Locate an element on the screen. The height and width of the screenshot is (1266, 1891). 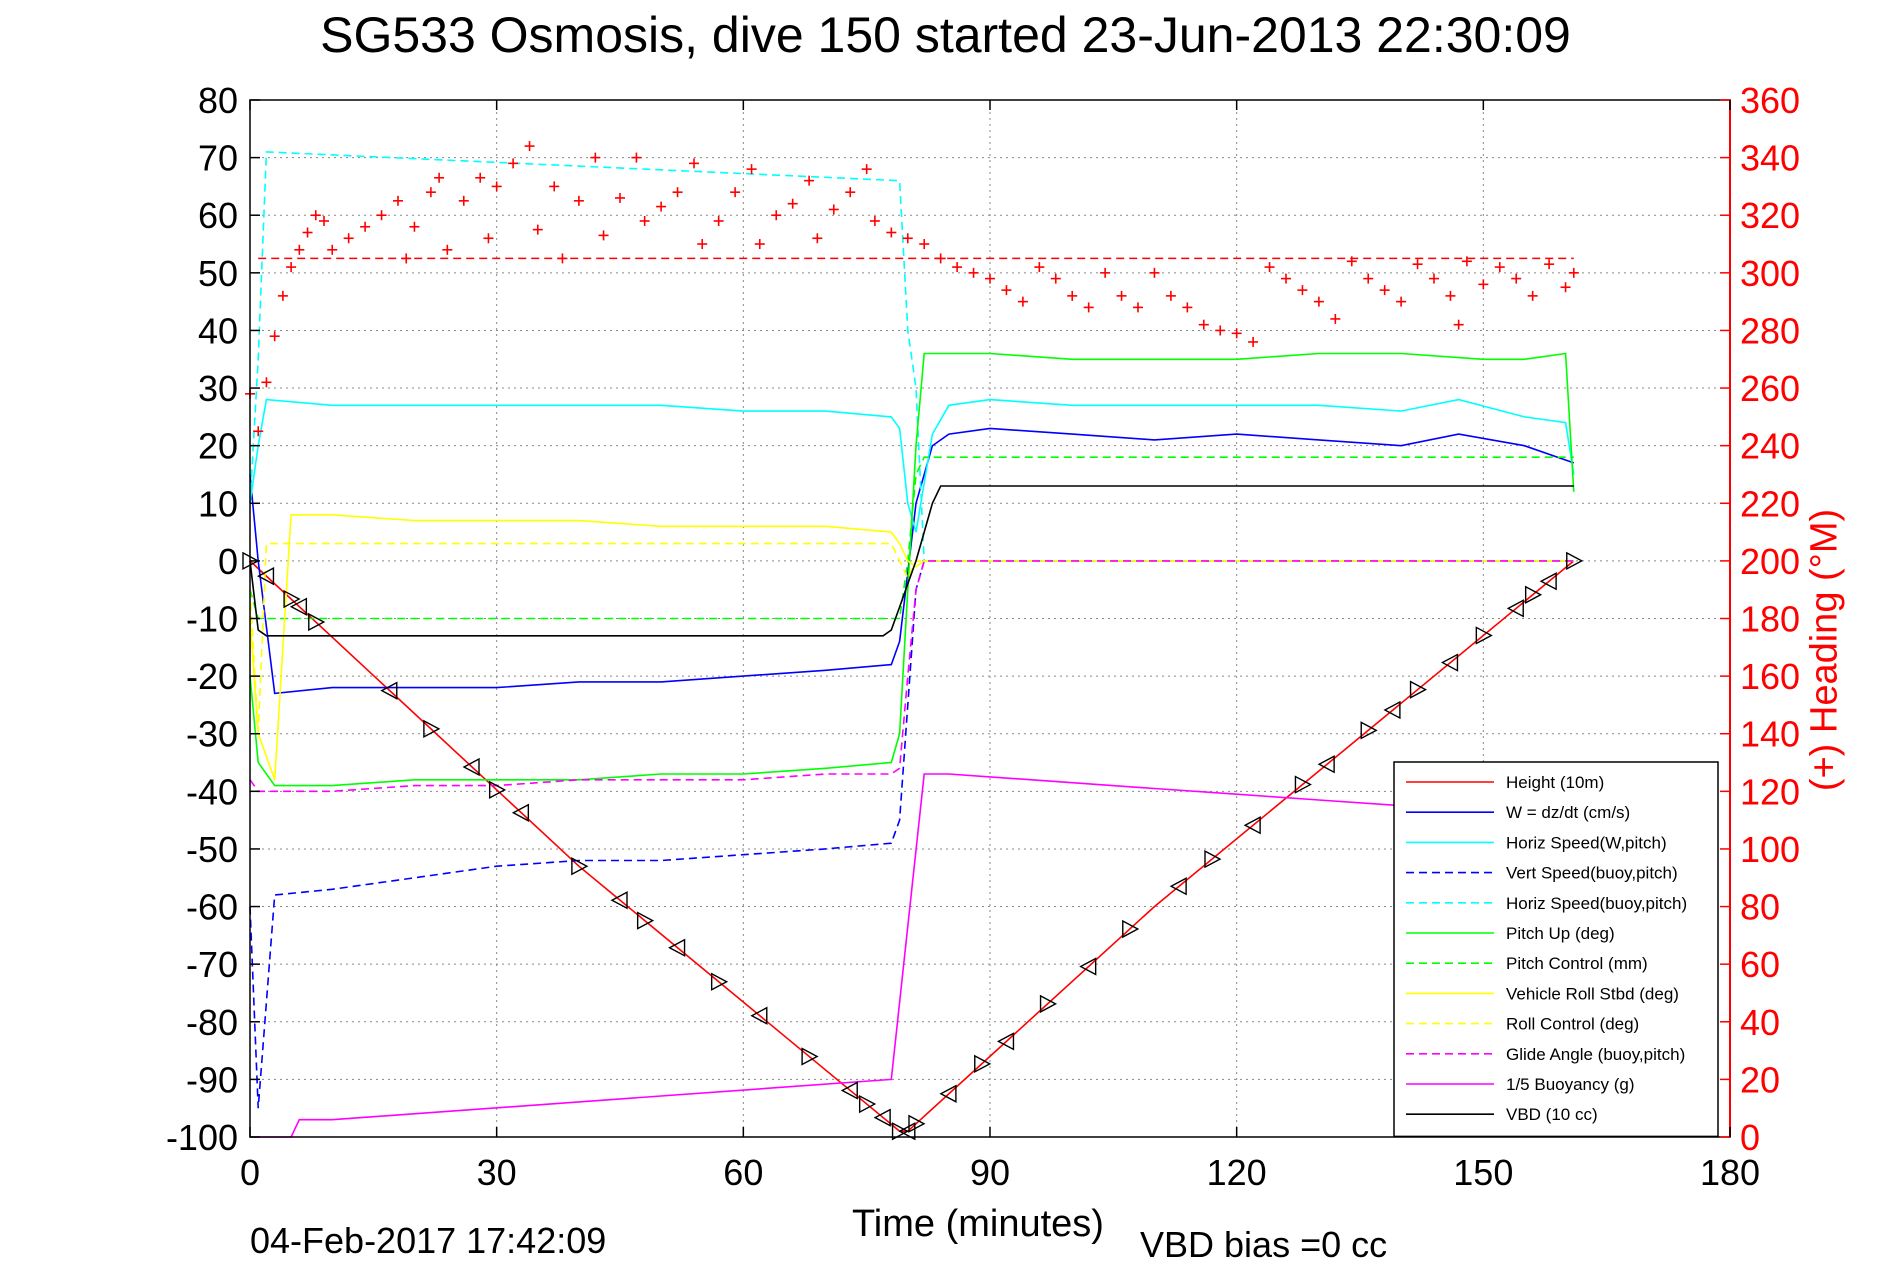
legend-label: Pitch Up (deg) is located at coordinates (1560, 933).